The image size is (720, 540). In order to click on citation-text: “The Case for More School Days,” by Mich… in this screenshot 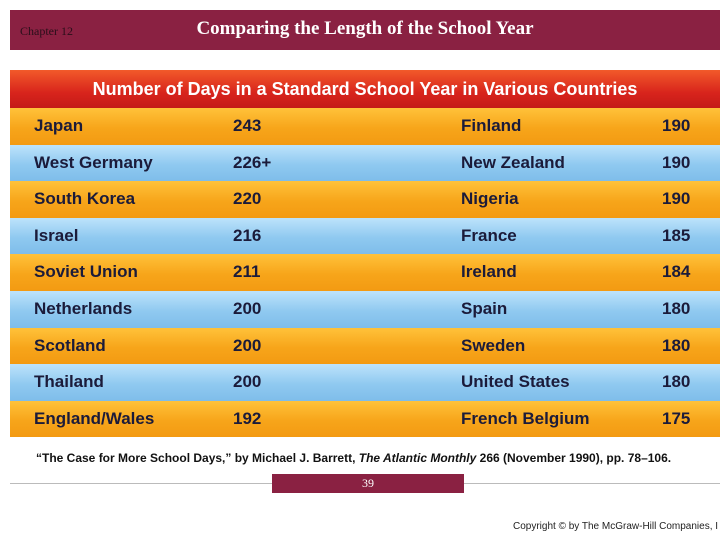, I will do `click(197, 458)`.